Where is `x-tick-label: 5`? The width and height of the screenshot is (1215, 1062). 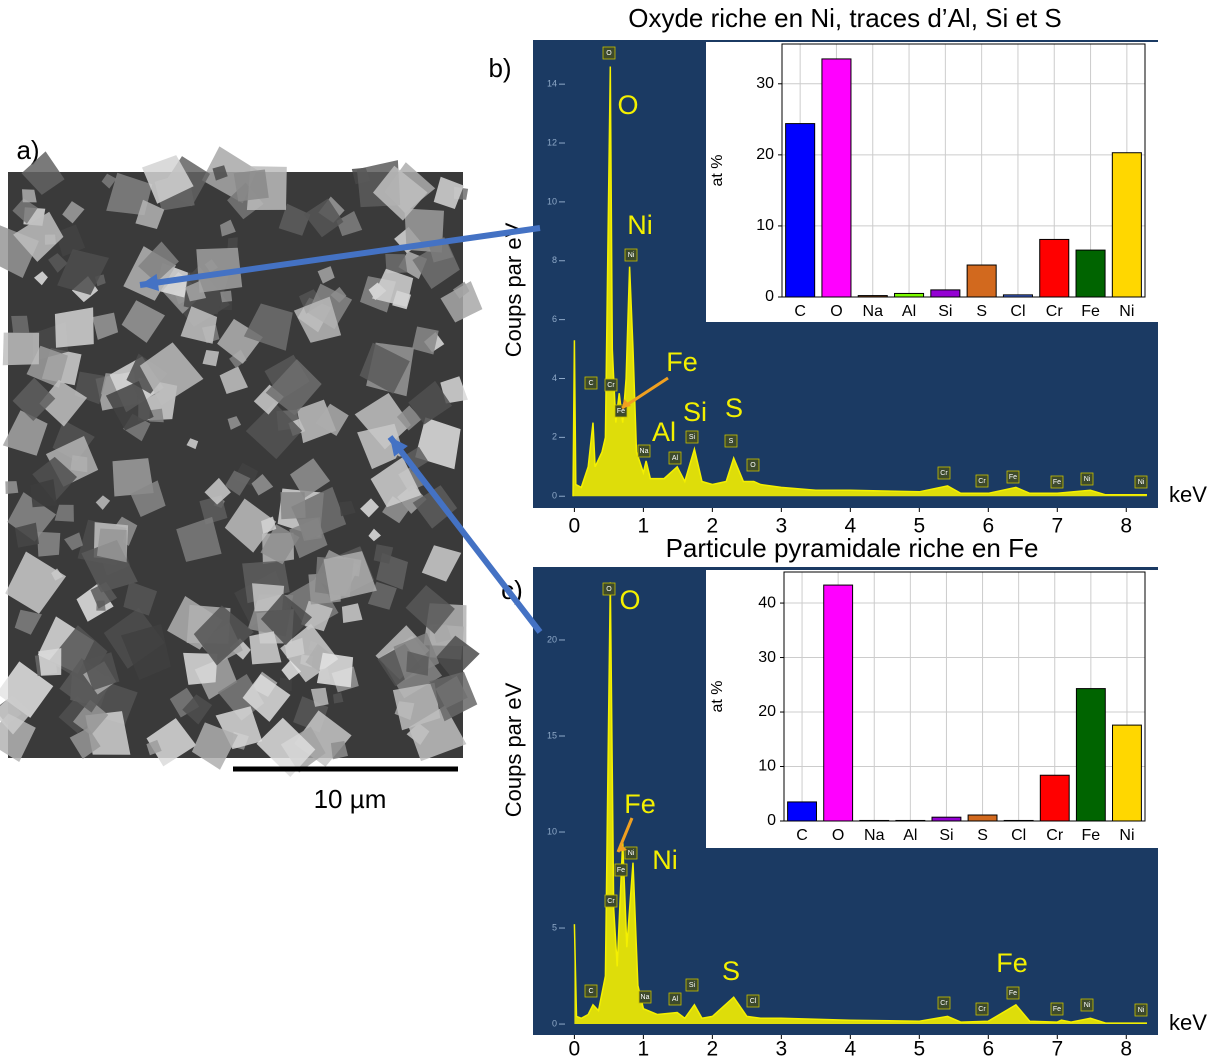
x-tick-label: 5 is located at coordinates (919, 526).